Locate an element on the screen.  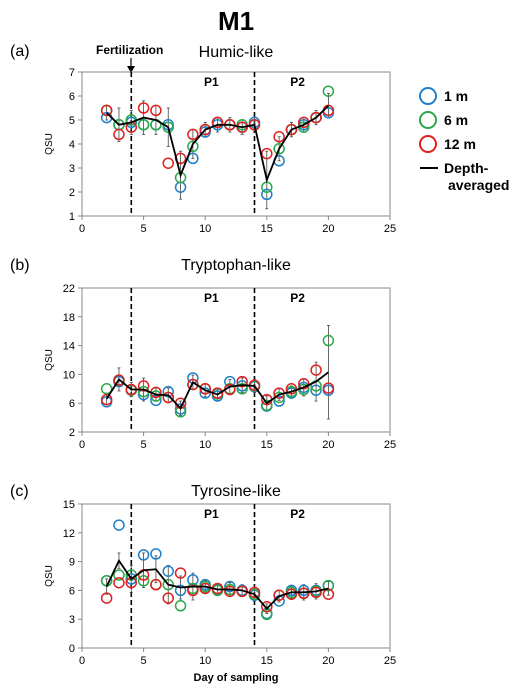
legend-item-12m: 12 m is located at coordinates (447, 144).